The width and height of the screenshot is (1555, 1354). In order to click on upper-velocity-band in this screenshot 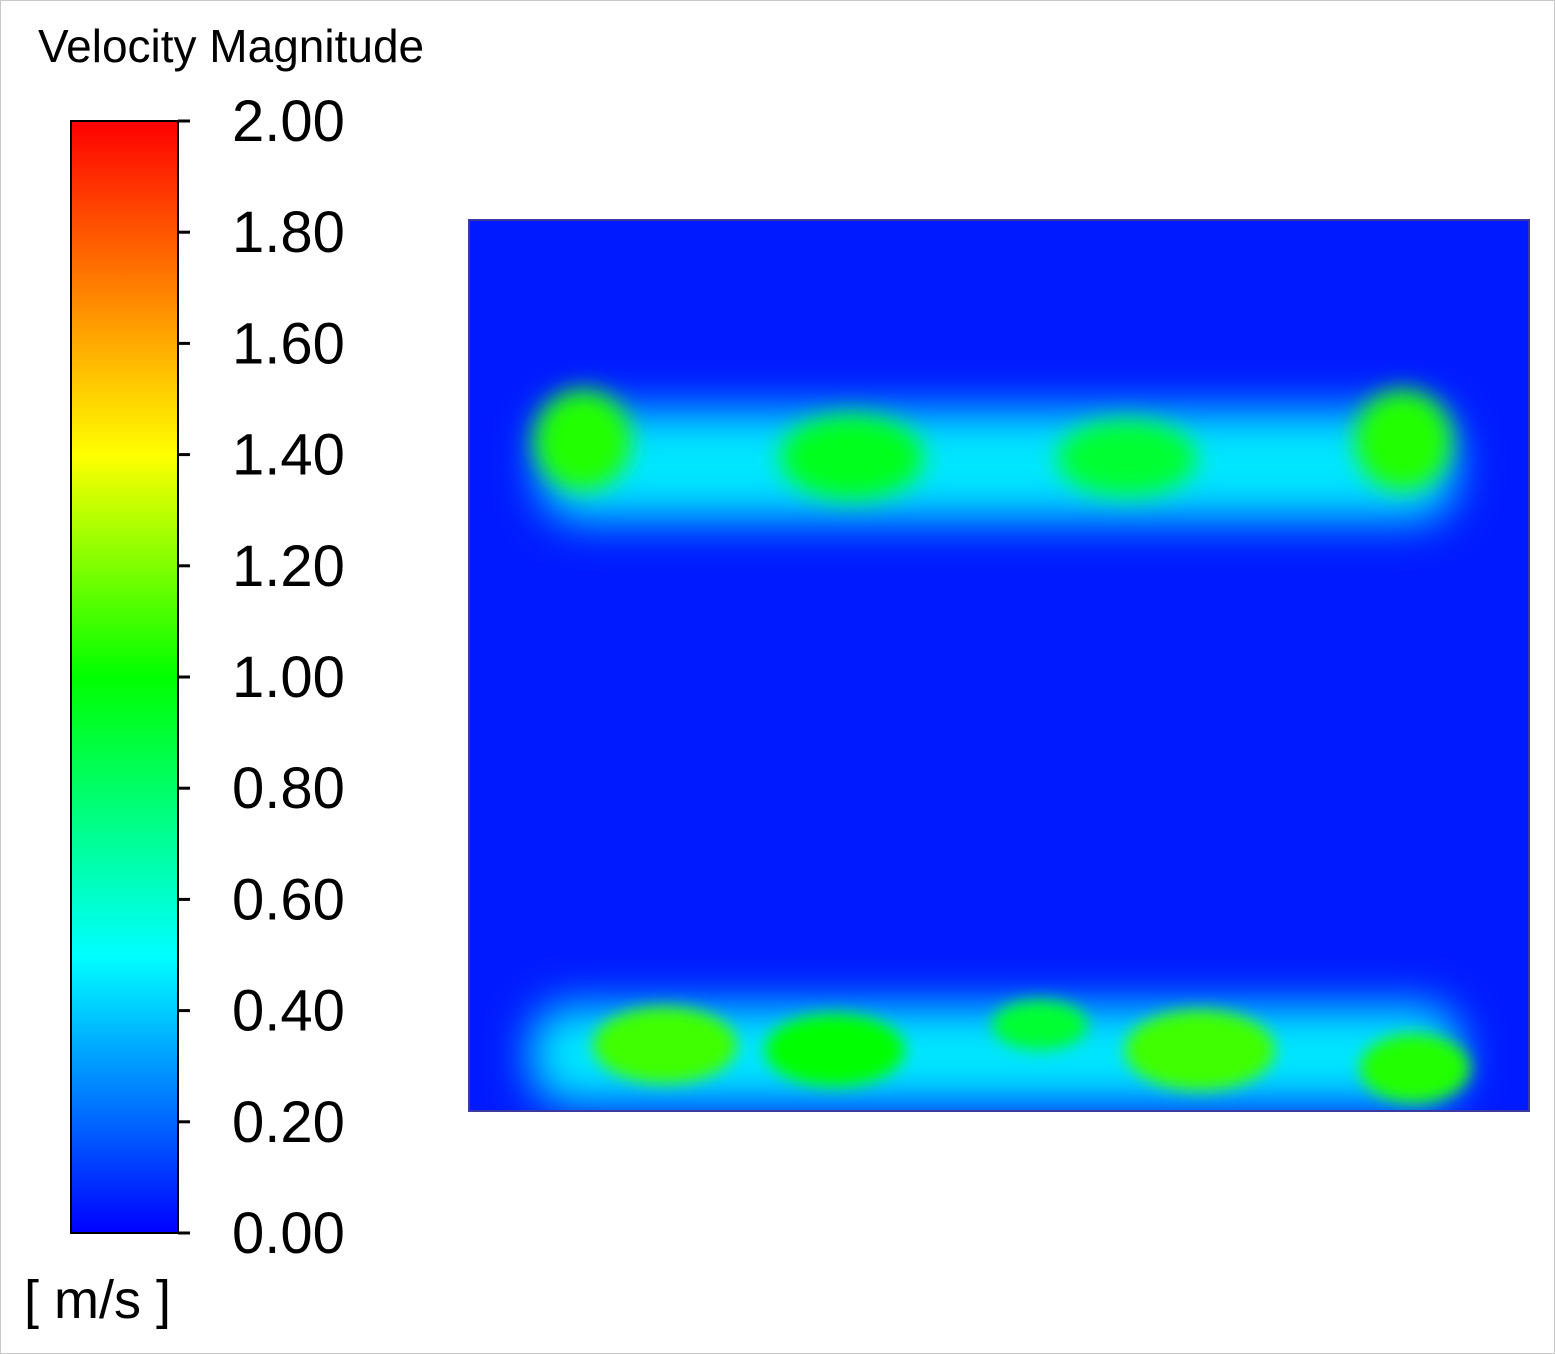, I will do `click(995, 455)`.